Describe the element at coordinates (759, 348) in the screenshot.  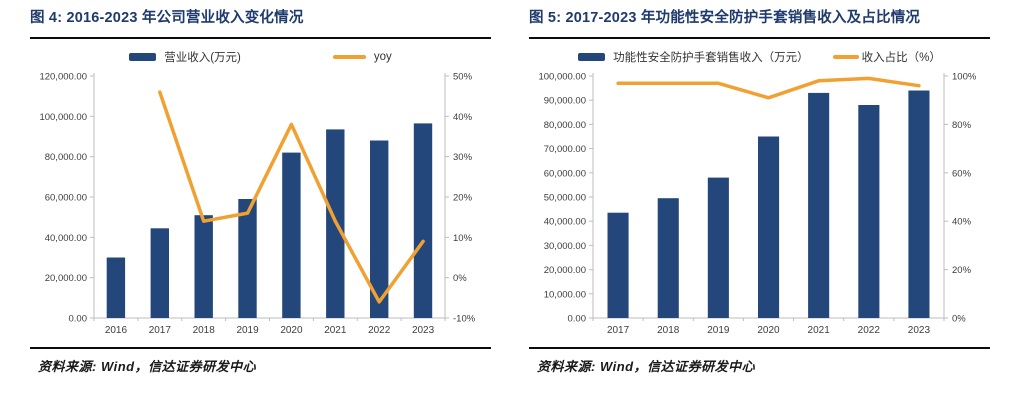
I see `figure-5-source-rule` at that location.